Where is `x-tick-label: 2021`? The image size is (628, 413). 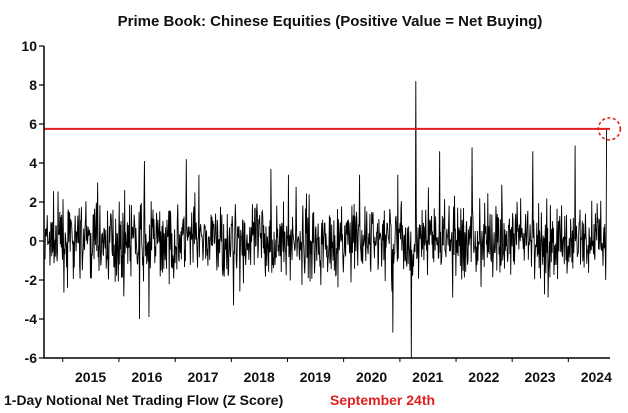 x-tick-label: 2021 is located at coordinates (427, 377).